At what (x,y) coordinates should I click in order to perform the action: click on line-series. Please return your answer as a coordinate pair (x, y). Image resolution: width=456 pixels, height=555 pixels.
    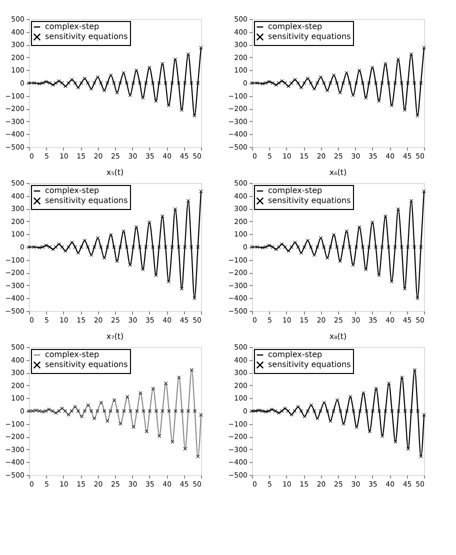
    Looking at the image, I should click on (115, 413).